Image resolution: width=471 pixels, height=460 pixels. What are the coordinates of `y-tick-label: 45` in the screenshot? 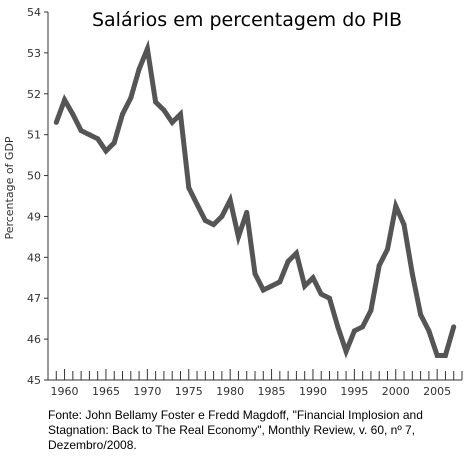 It's located at (34, 380).